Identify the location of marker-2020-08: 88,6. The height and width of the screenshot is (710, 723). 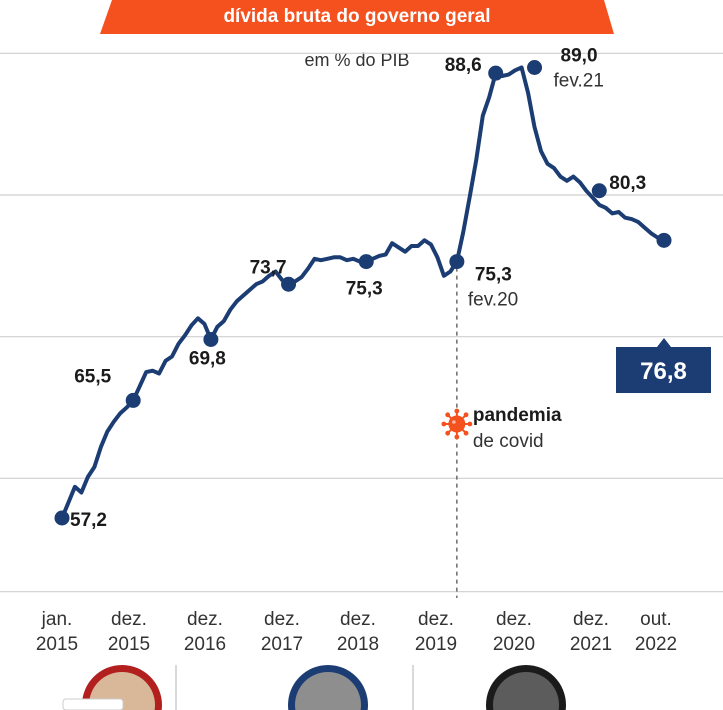
(474, 68).